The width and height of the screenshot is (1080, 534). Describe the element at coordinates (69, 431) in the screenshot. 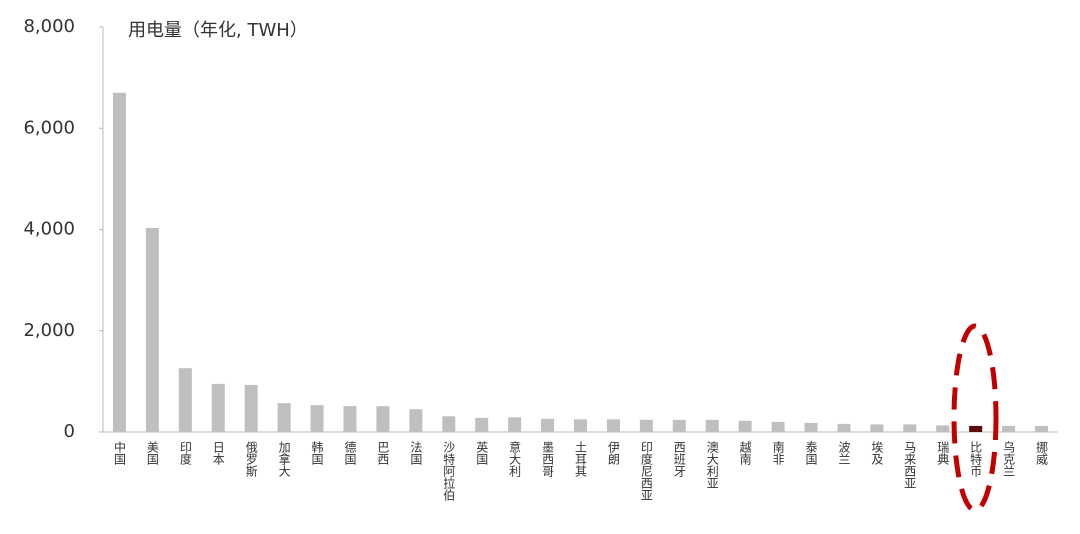

I see `y-tick-label: 0` at that location.